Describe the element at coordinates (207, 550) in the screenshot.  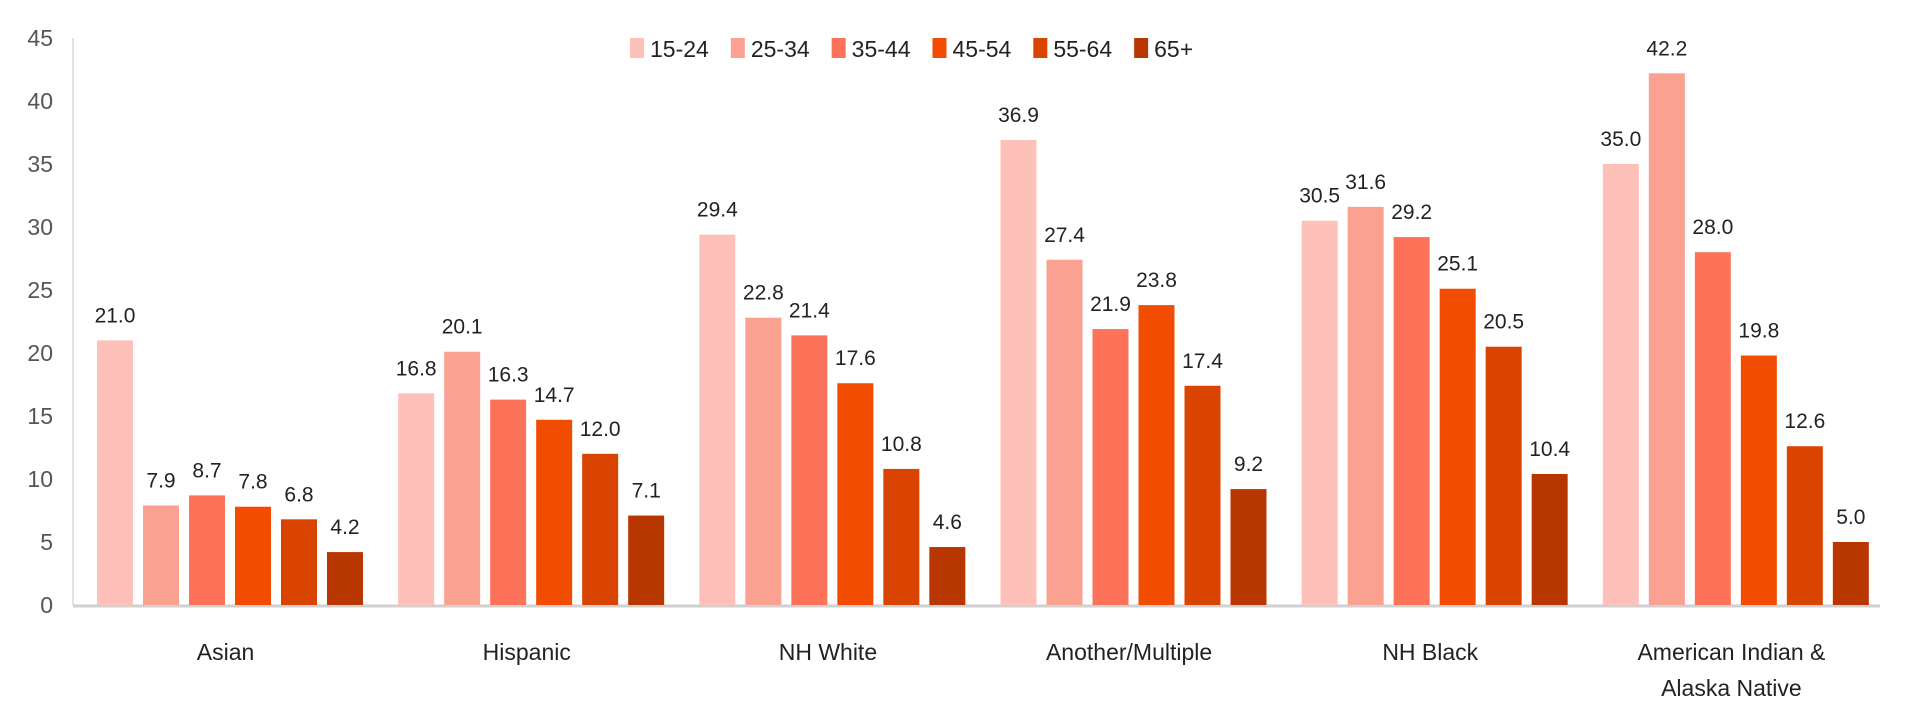
I see `bar-35-44-Asian` at that location.